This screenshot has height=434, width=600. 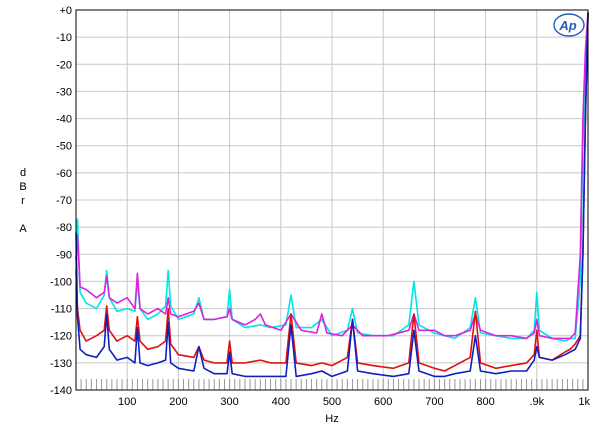 I want to click on x-tick-labels: 100 200 300 400 500 600 700 800 .9k 1k, so click(x=354, y=402).